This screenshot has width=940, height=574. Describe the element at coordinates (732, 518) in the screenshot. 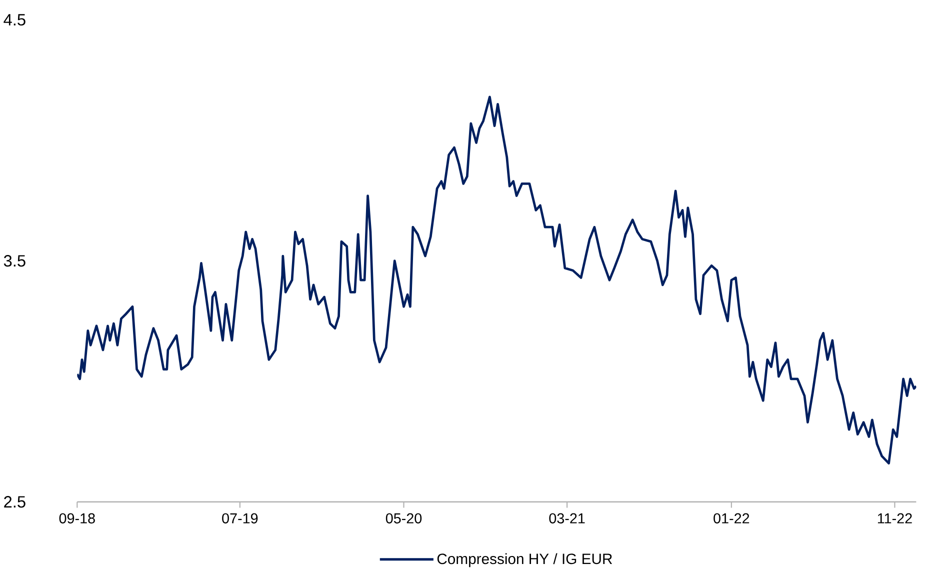

I see `x-tick-label: 01-22` at that location.